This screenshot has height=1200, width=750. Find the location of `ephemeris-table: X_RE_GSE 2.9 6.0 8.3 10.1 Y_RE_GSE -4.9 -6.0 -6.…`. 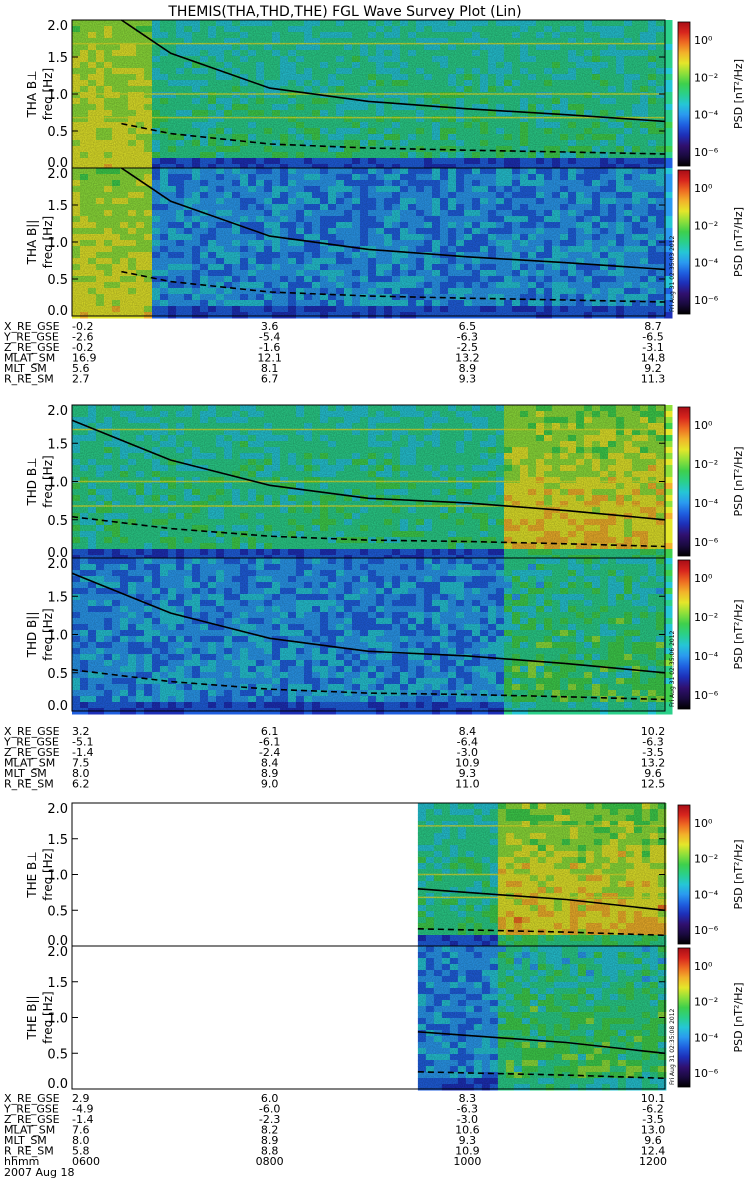

ephemeris-table: X_RE_GSE 2.9 6.0 8.3 10.1 Y_RE_GSE -4.9 -6.0 -6.… is located at coordinates (334, 1125).